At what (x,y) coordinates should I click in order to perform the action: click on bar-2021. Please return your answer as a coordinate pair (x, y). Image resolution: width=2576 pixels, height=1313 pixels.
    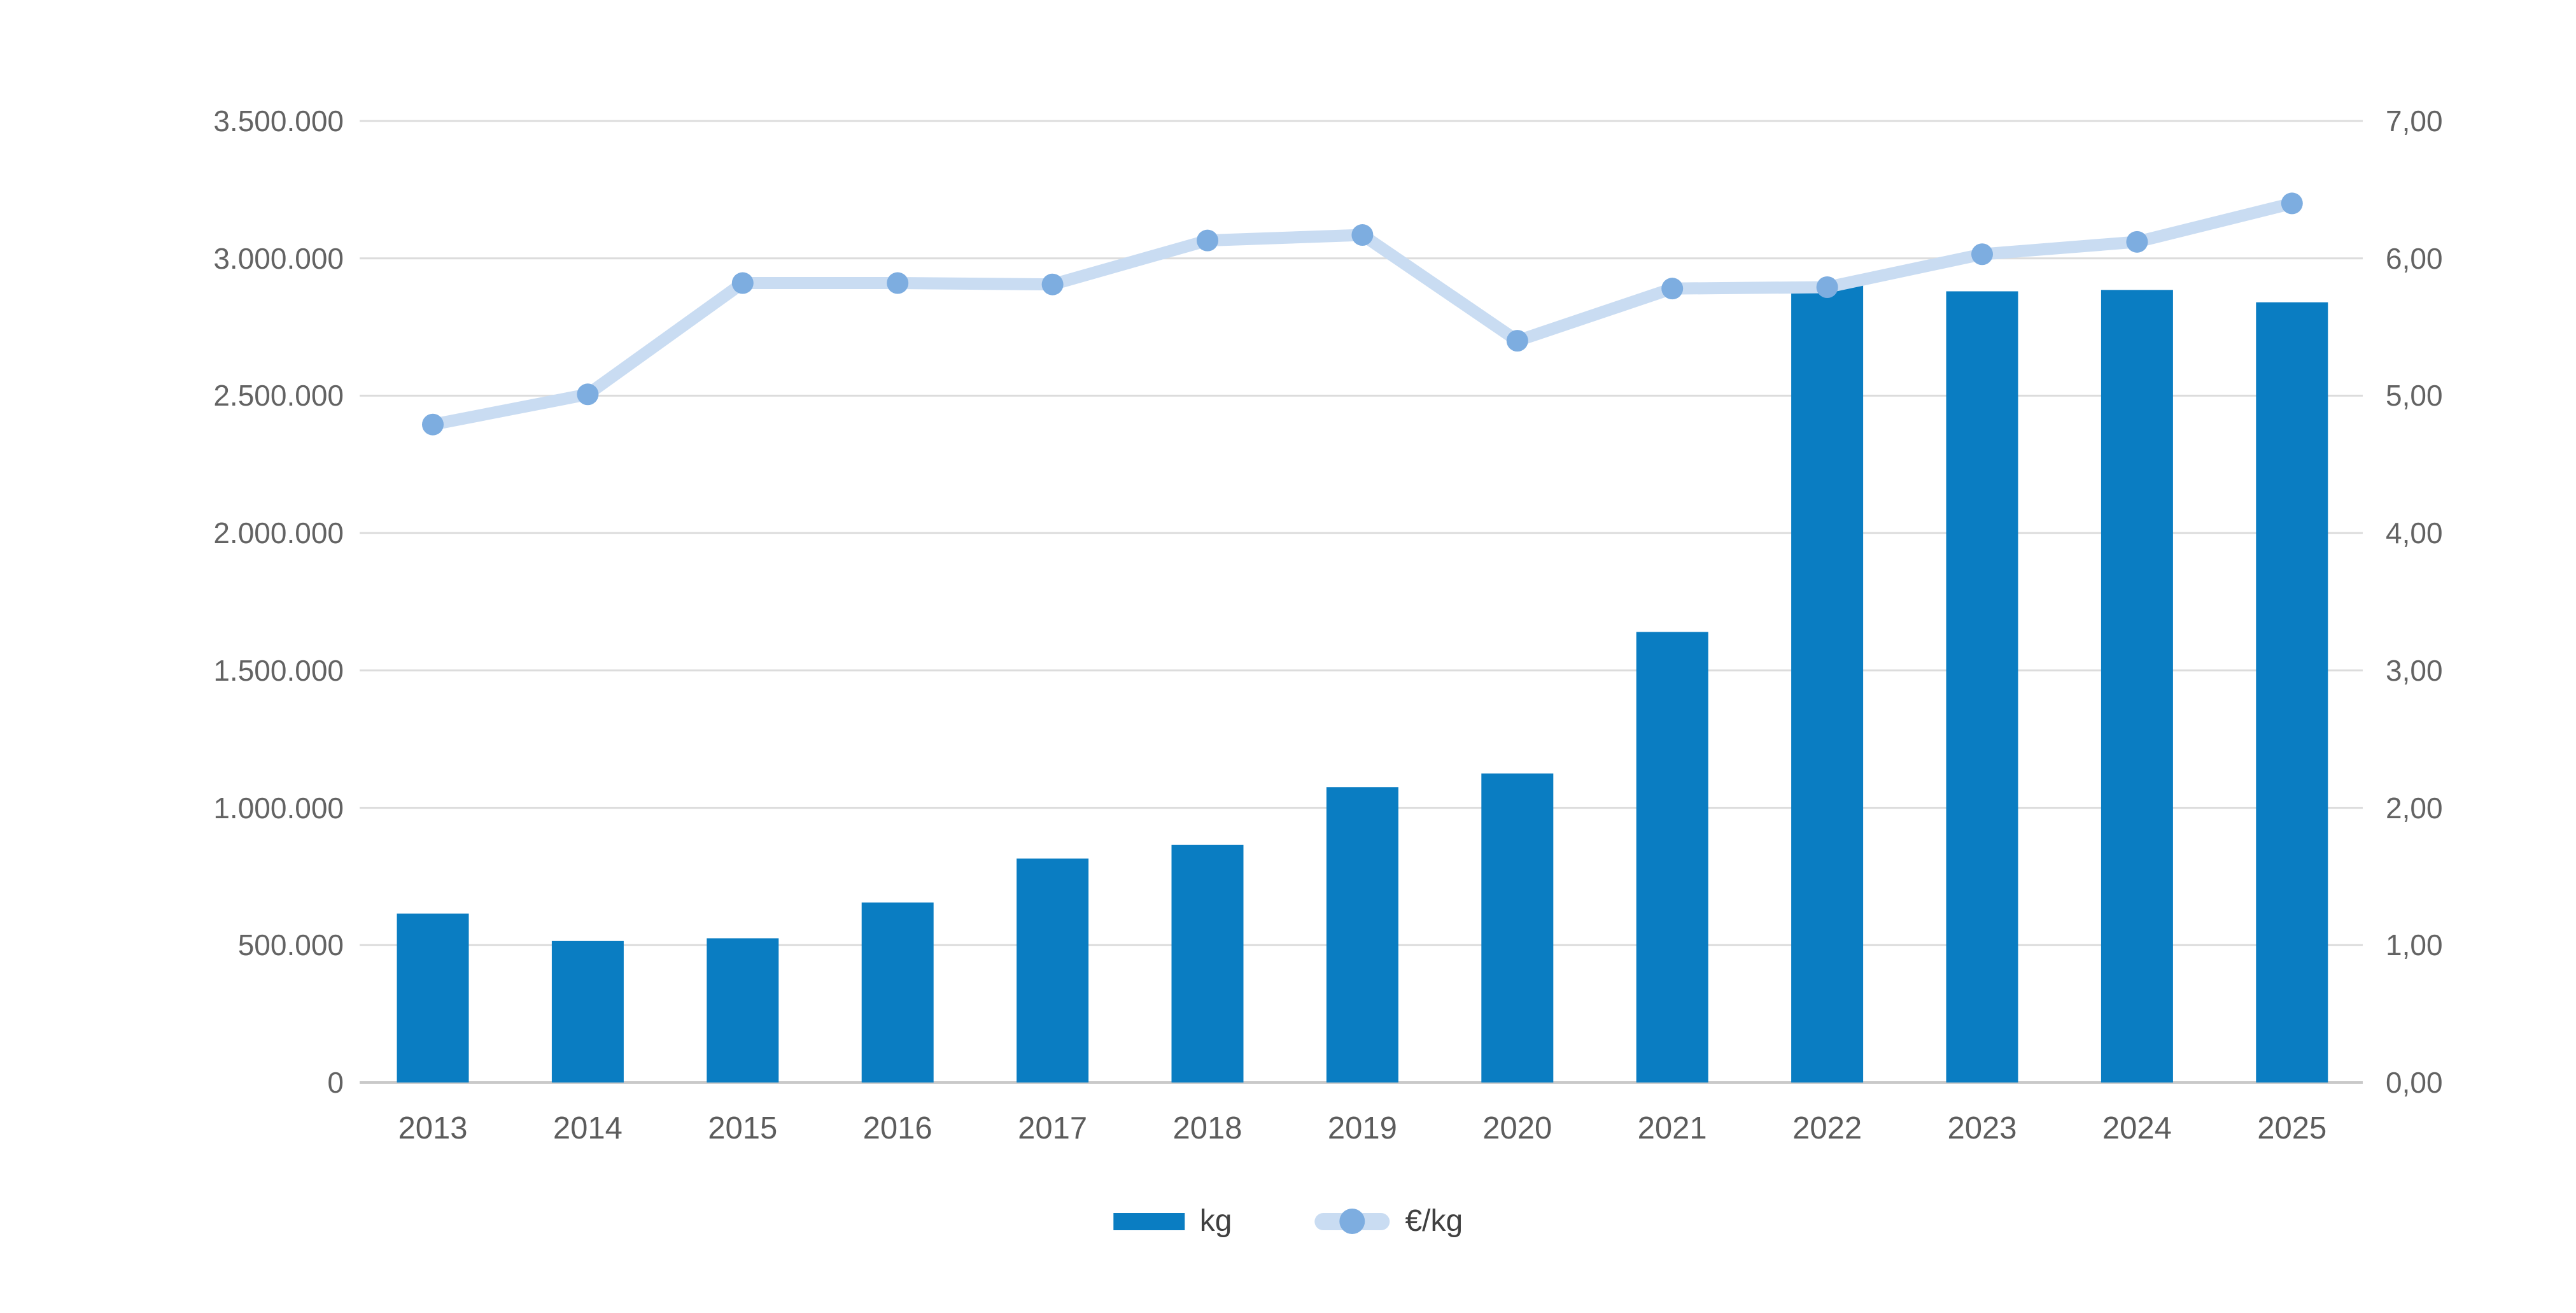
    Looking at the image, I should click on (1672, 857).